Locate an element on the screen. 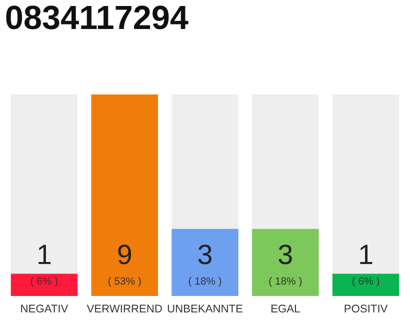  chart-title: 0834117294 is located at coordinates (97, 18).